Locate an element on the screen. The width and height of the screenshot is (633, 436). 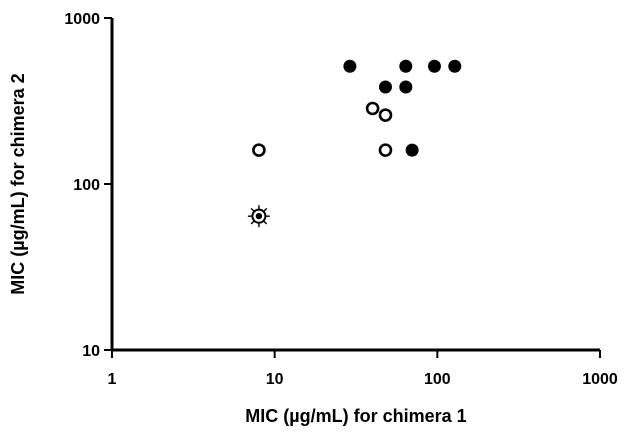
x-tick-label: 100 is located at coordinates (437, 379).